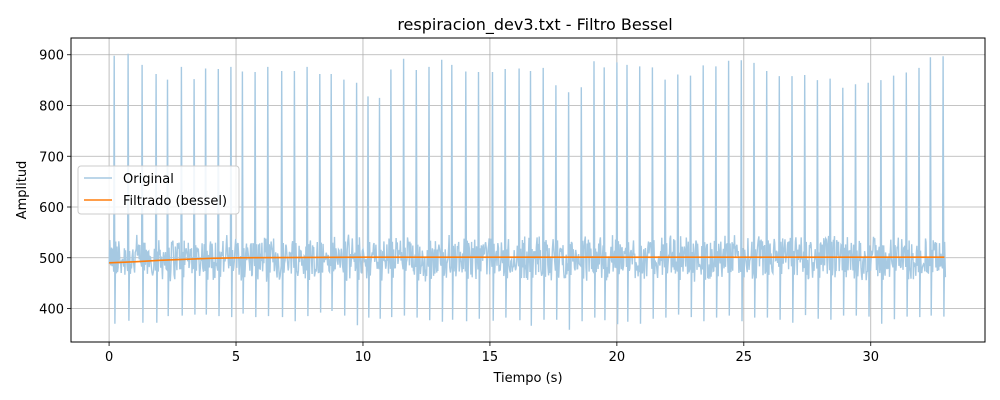 This screenshot has height=400, width=1000. I want to click on x-tick-label: 5, so click(236, 357).